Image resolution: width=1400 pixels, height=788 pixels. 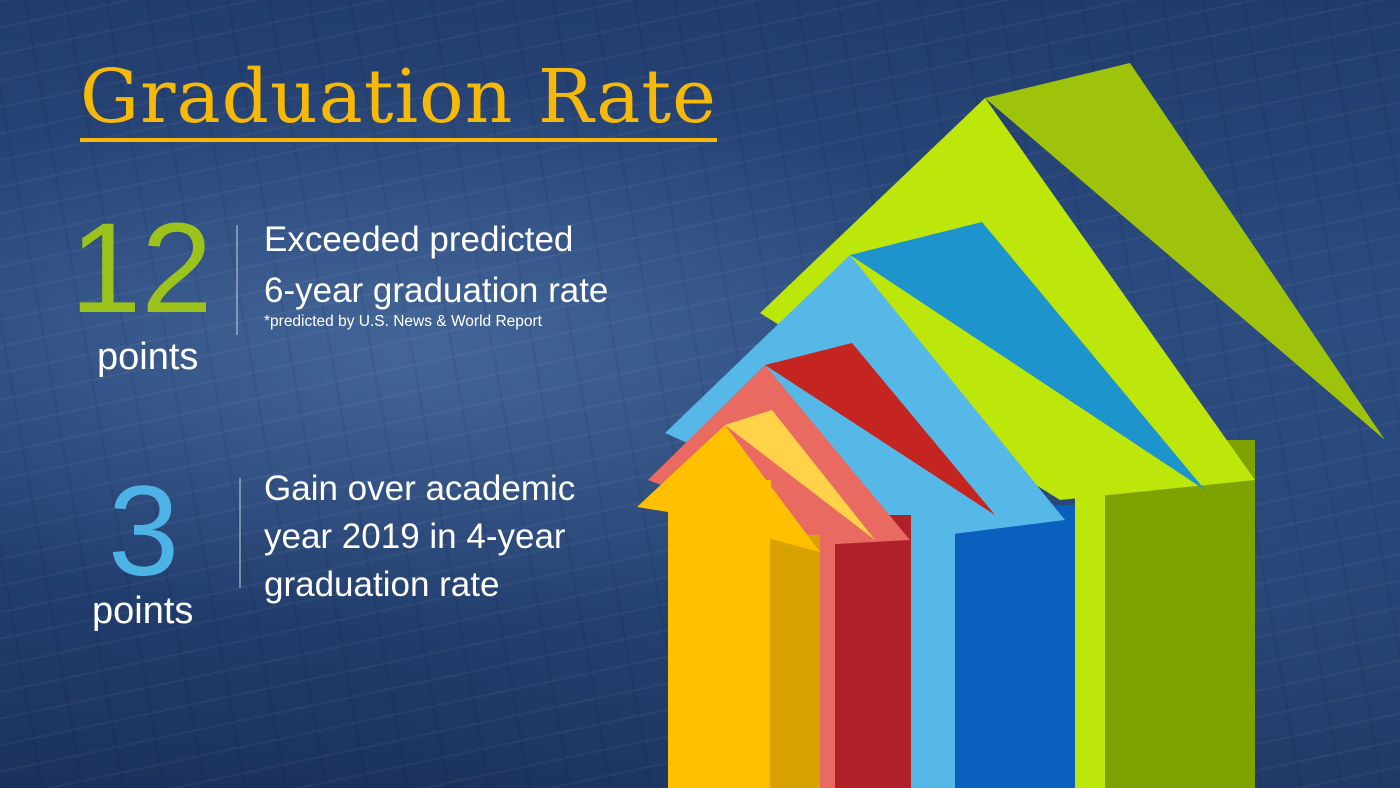 I want to click on description-line: Exceeded predicted, so click(x=419, y=239).